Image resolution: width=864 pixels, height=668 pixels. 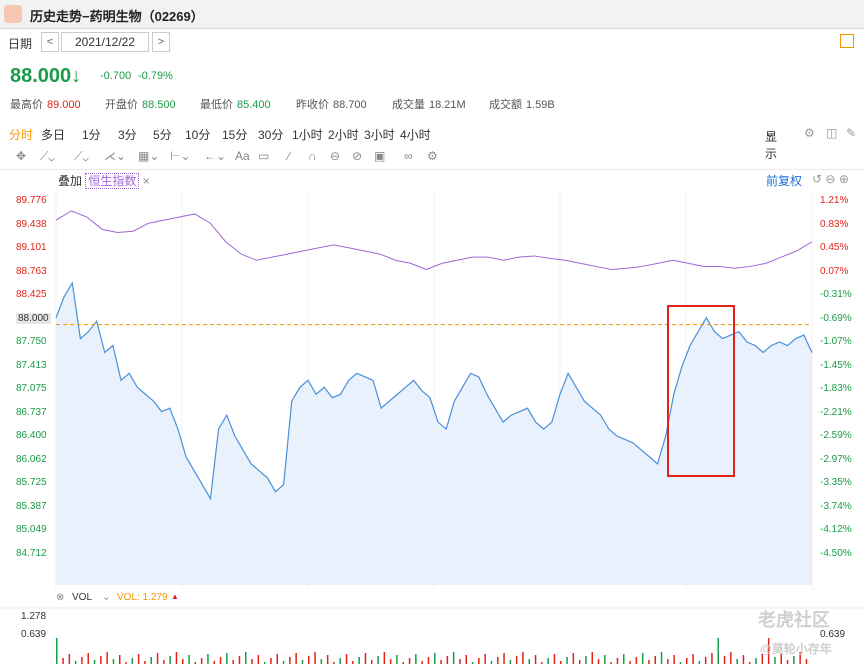 I want to click on comment-icon: ▭, so click(x=264, y=156).